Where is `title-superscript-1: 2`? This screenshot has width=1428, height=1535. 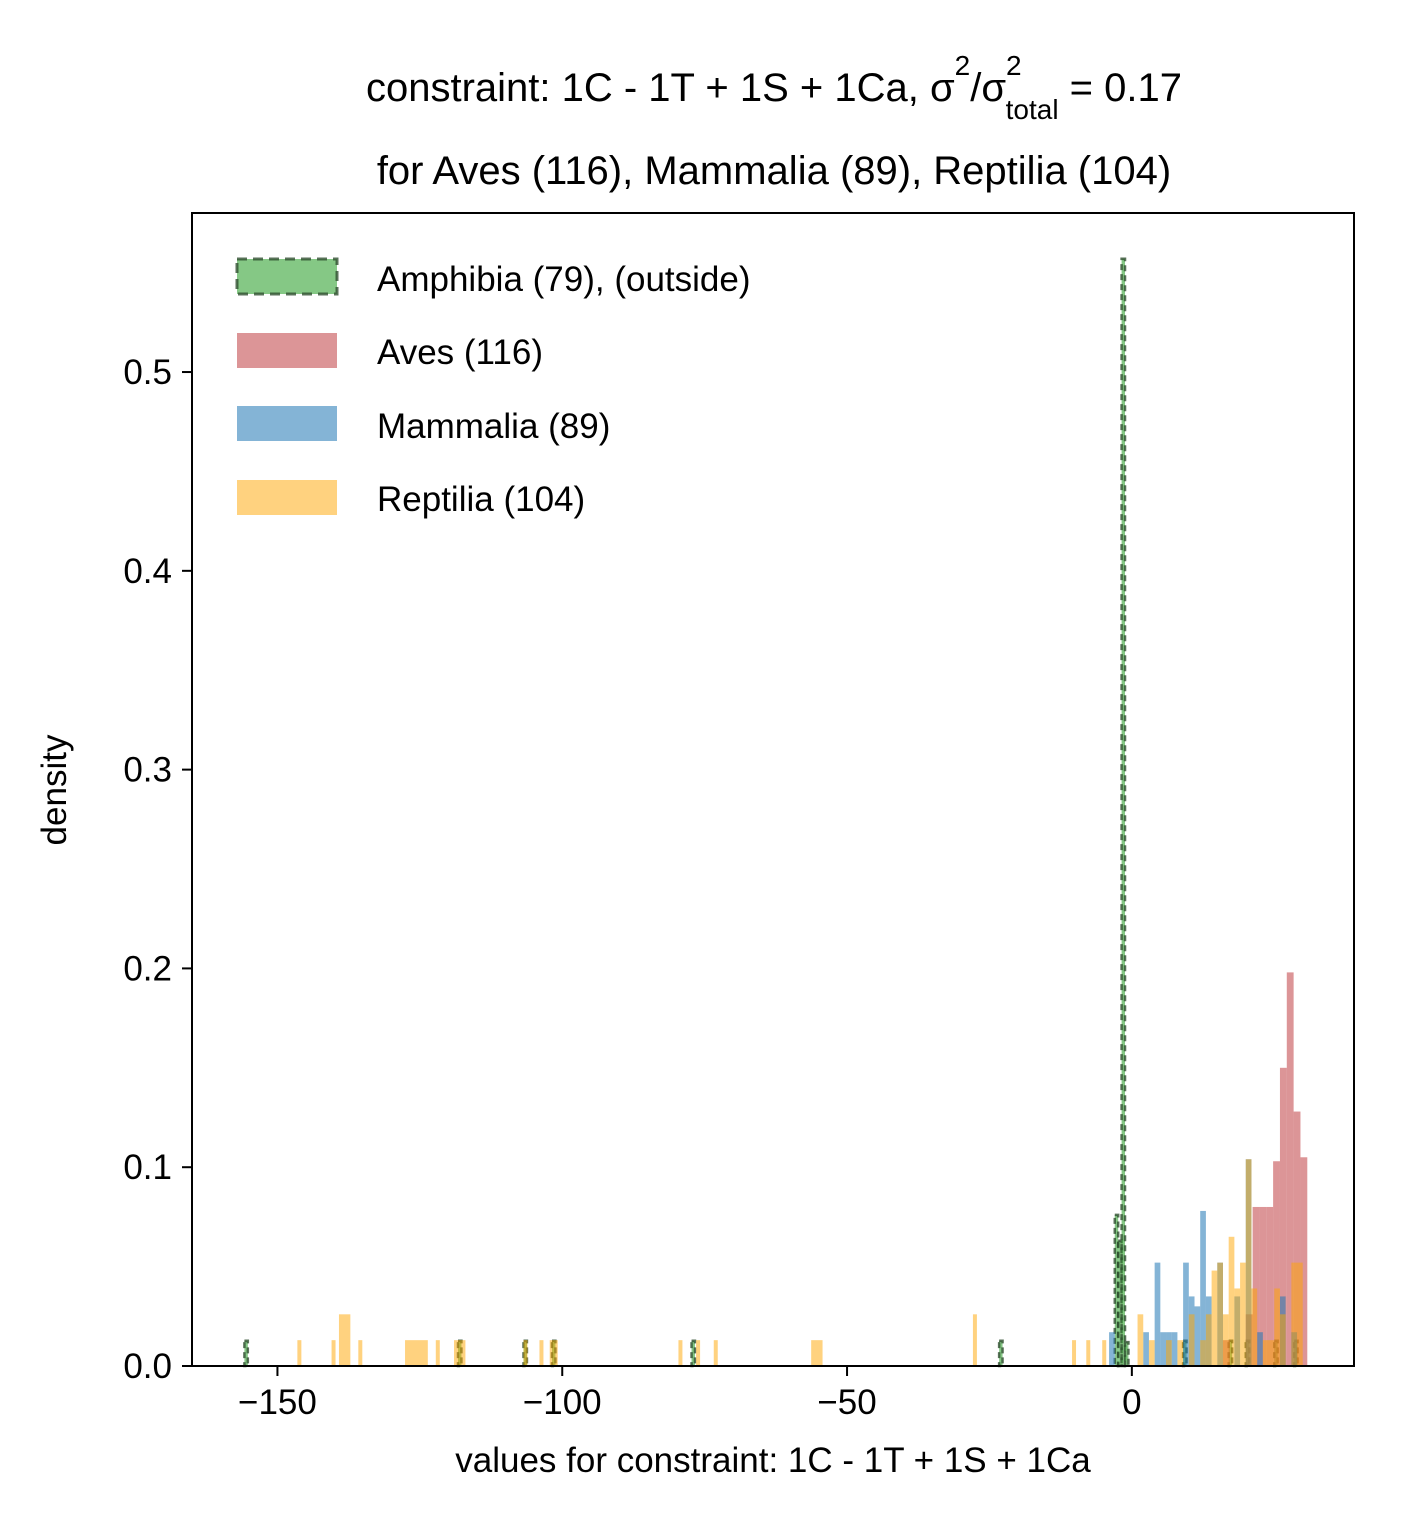
title-superscript-1: 2 is located at coordinates (963, 65).